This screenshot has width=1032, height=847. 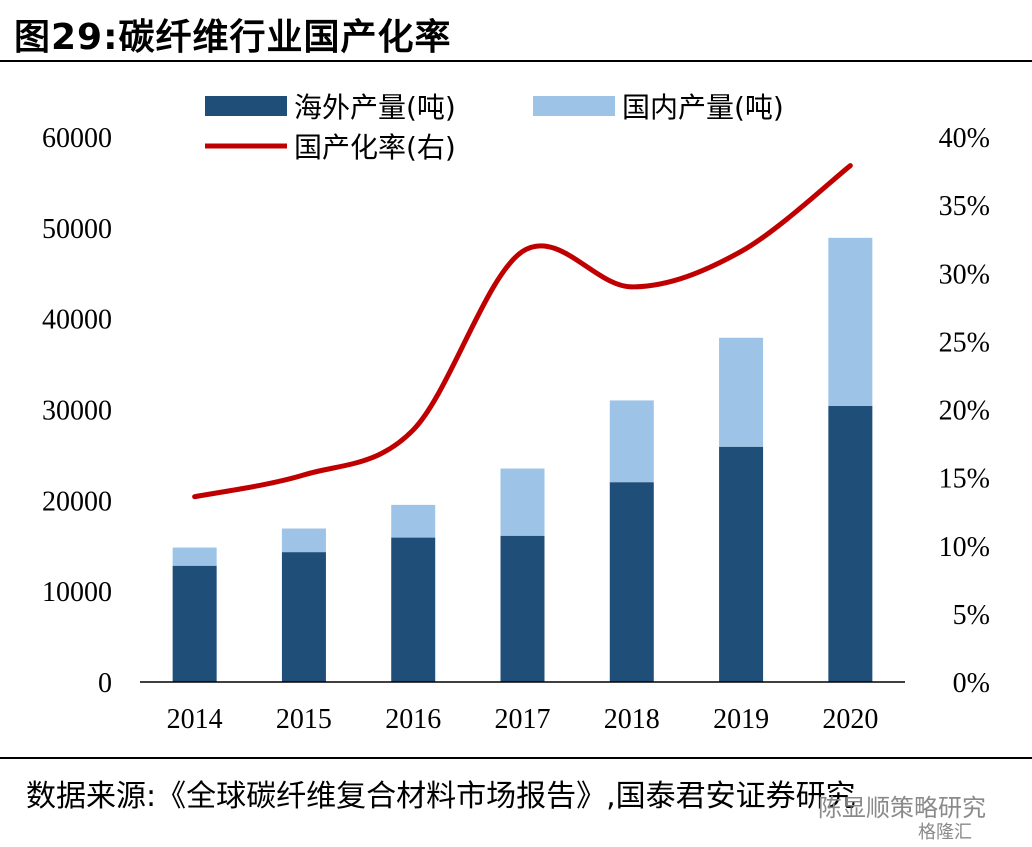 I want to click on left-axis-ticks: 0 10000 20000 30000 40000 50000 60000, so click(x=77, y=411).